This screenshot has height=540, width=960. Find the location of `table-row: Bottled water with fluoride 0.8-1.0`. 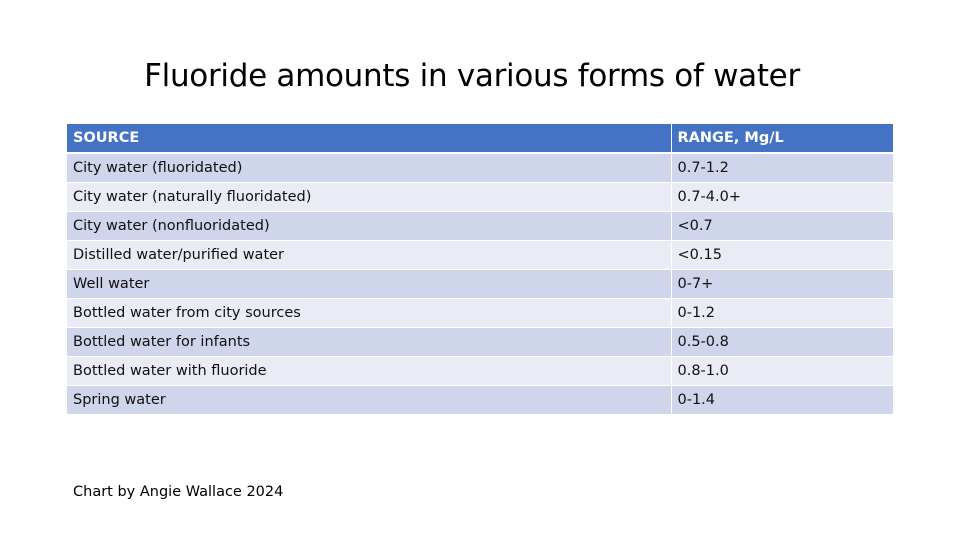

table-row: Bottled water with fluoride 0.8-1.0 is located at coordinates (480, 371).